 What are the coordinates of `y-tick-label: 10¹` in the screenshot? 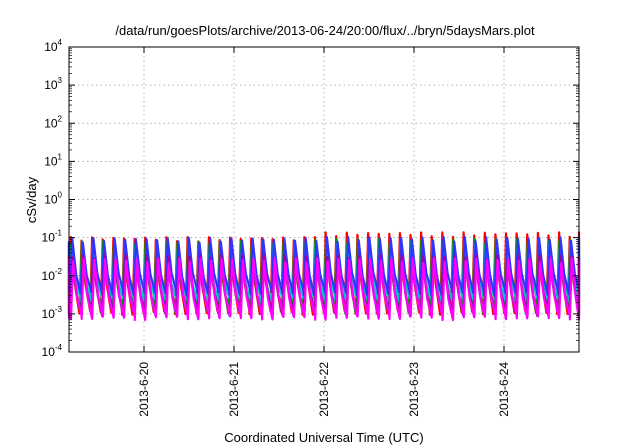 It's located at (53, 160).